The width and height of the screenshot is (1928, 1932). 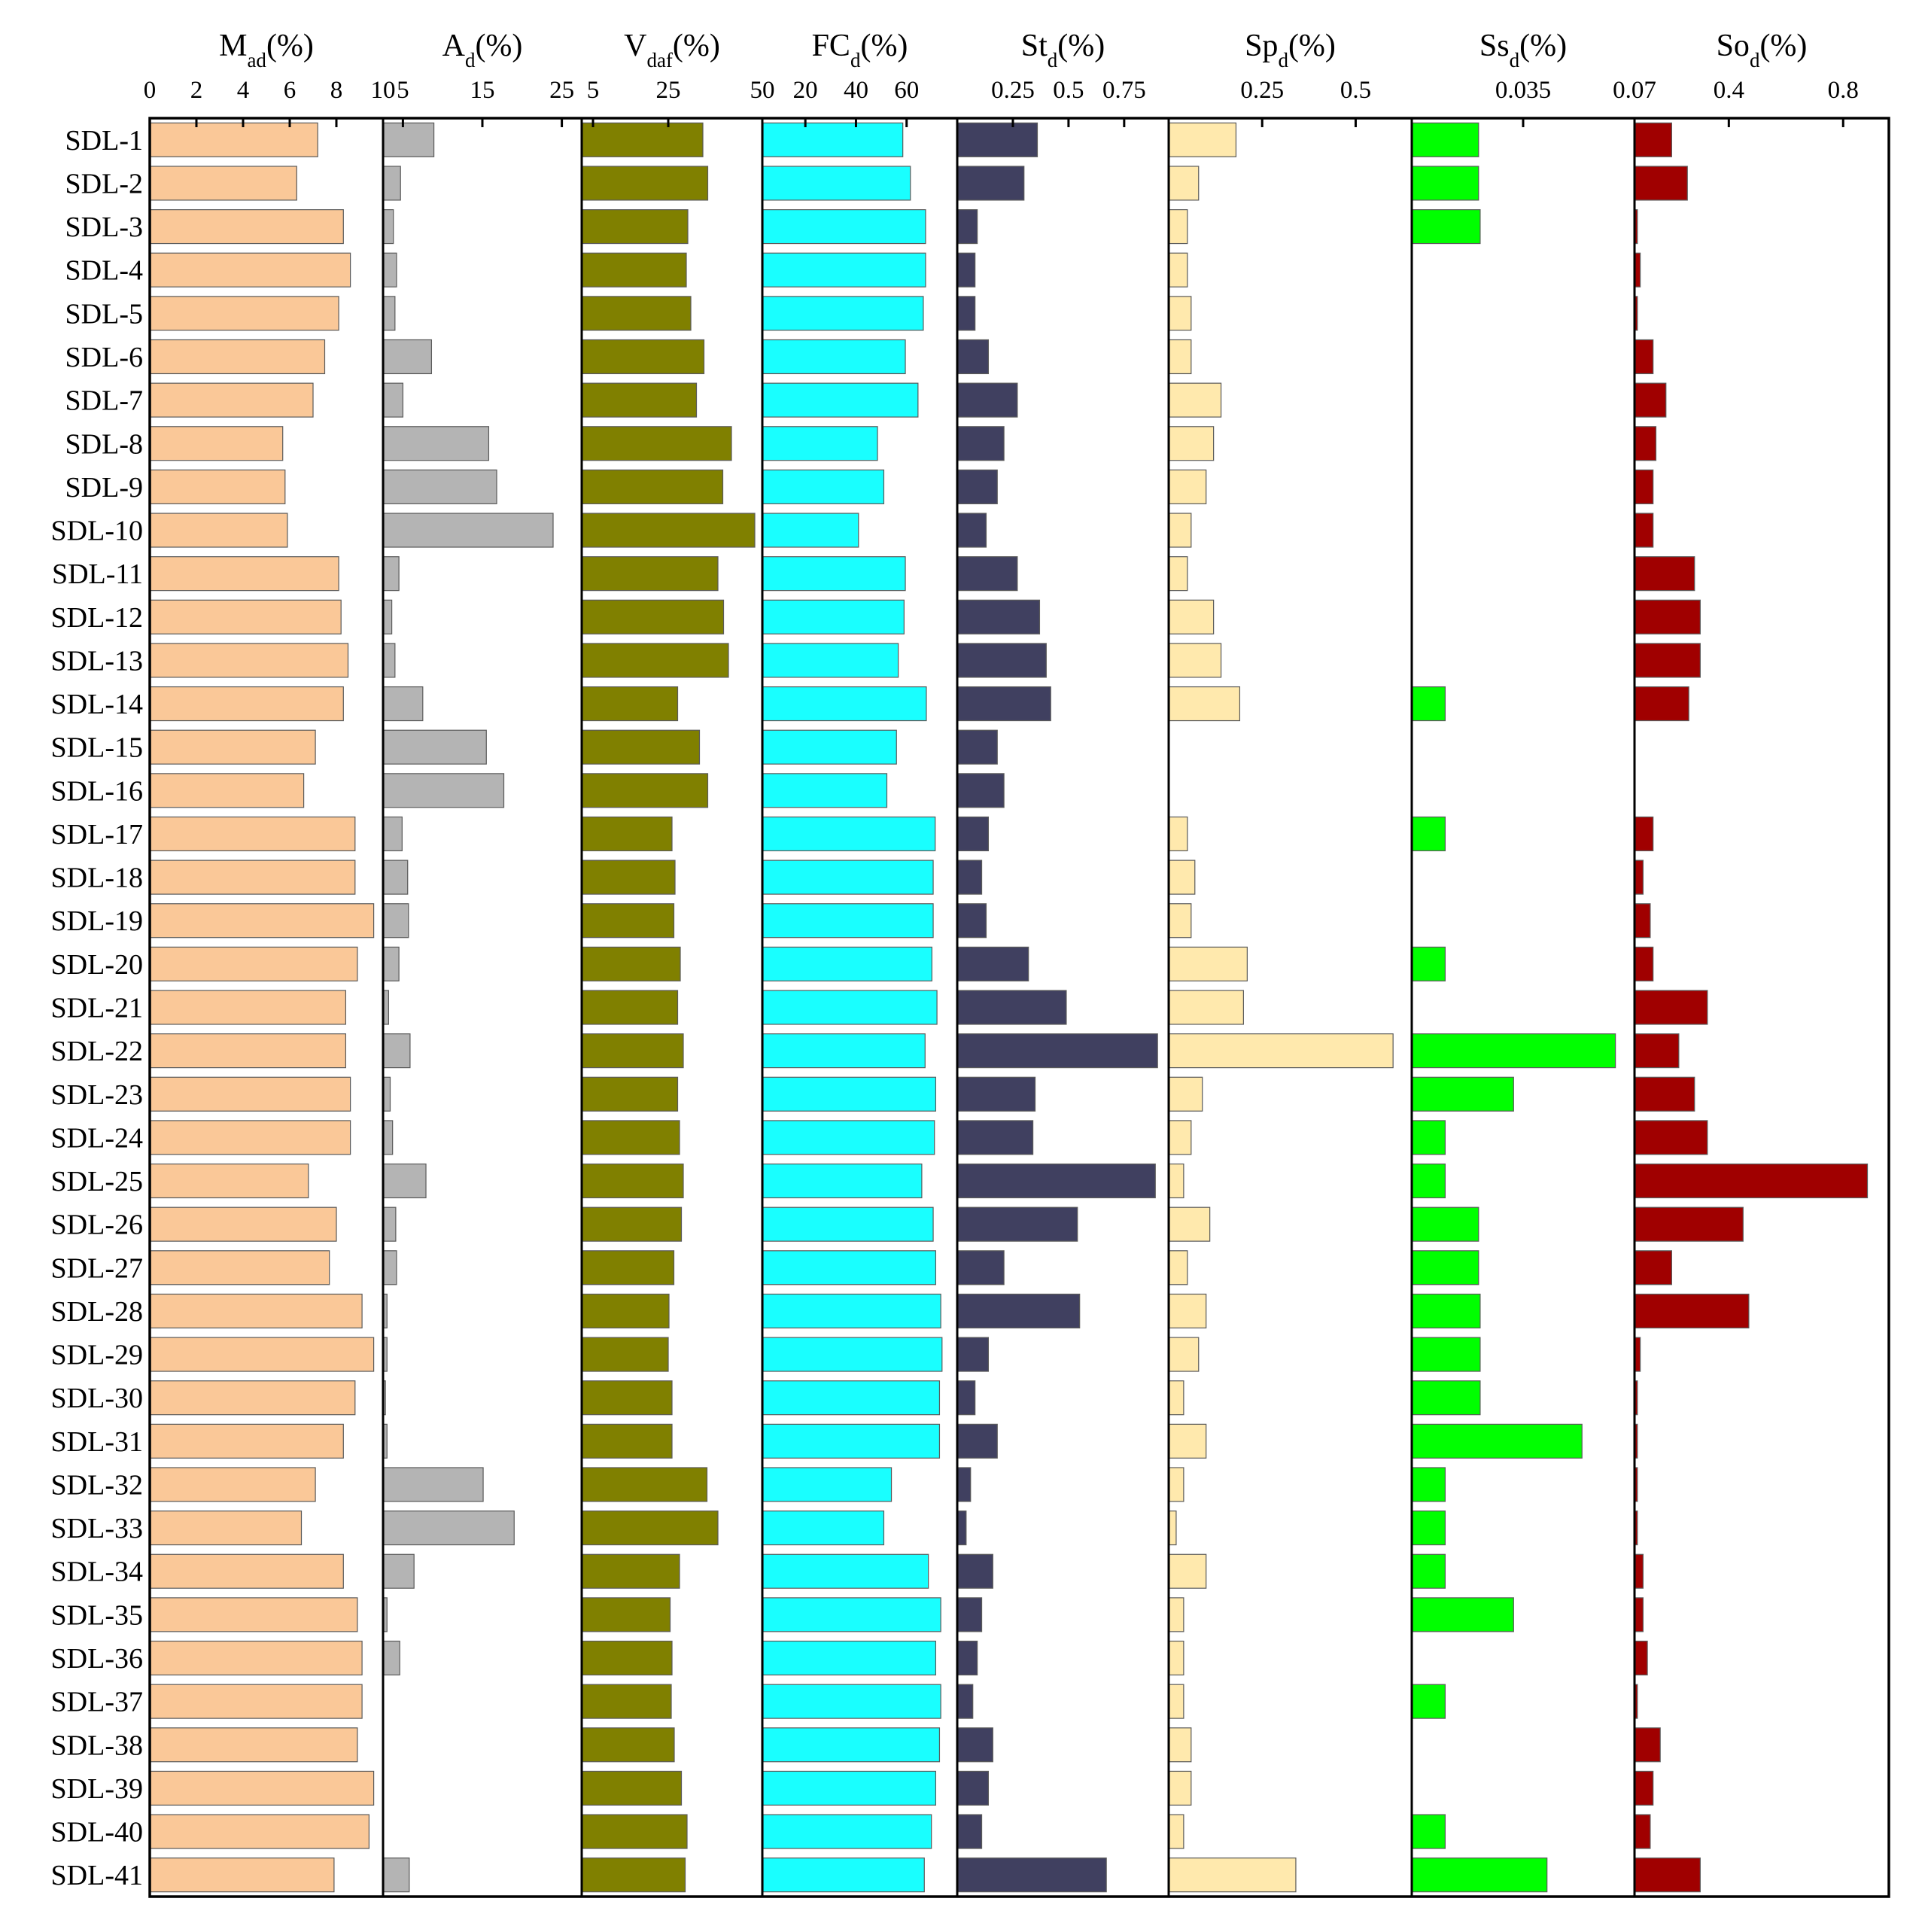 I want to click on tick-label: 0.75, so click(x=1124, y=90).